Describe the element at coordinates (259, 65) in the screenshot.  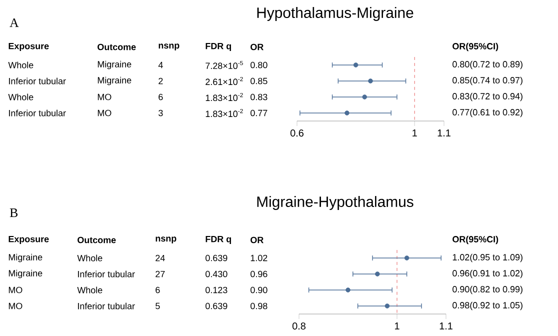
I see `text: 0.80` at that location.